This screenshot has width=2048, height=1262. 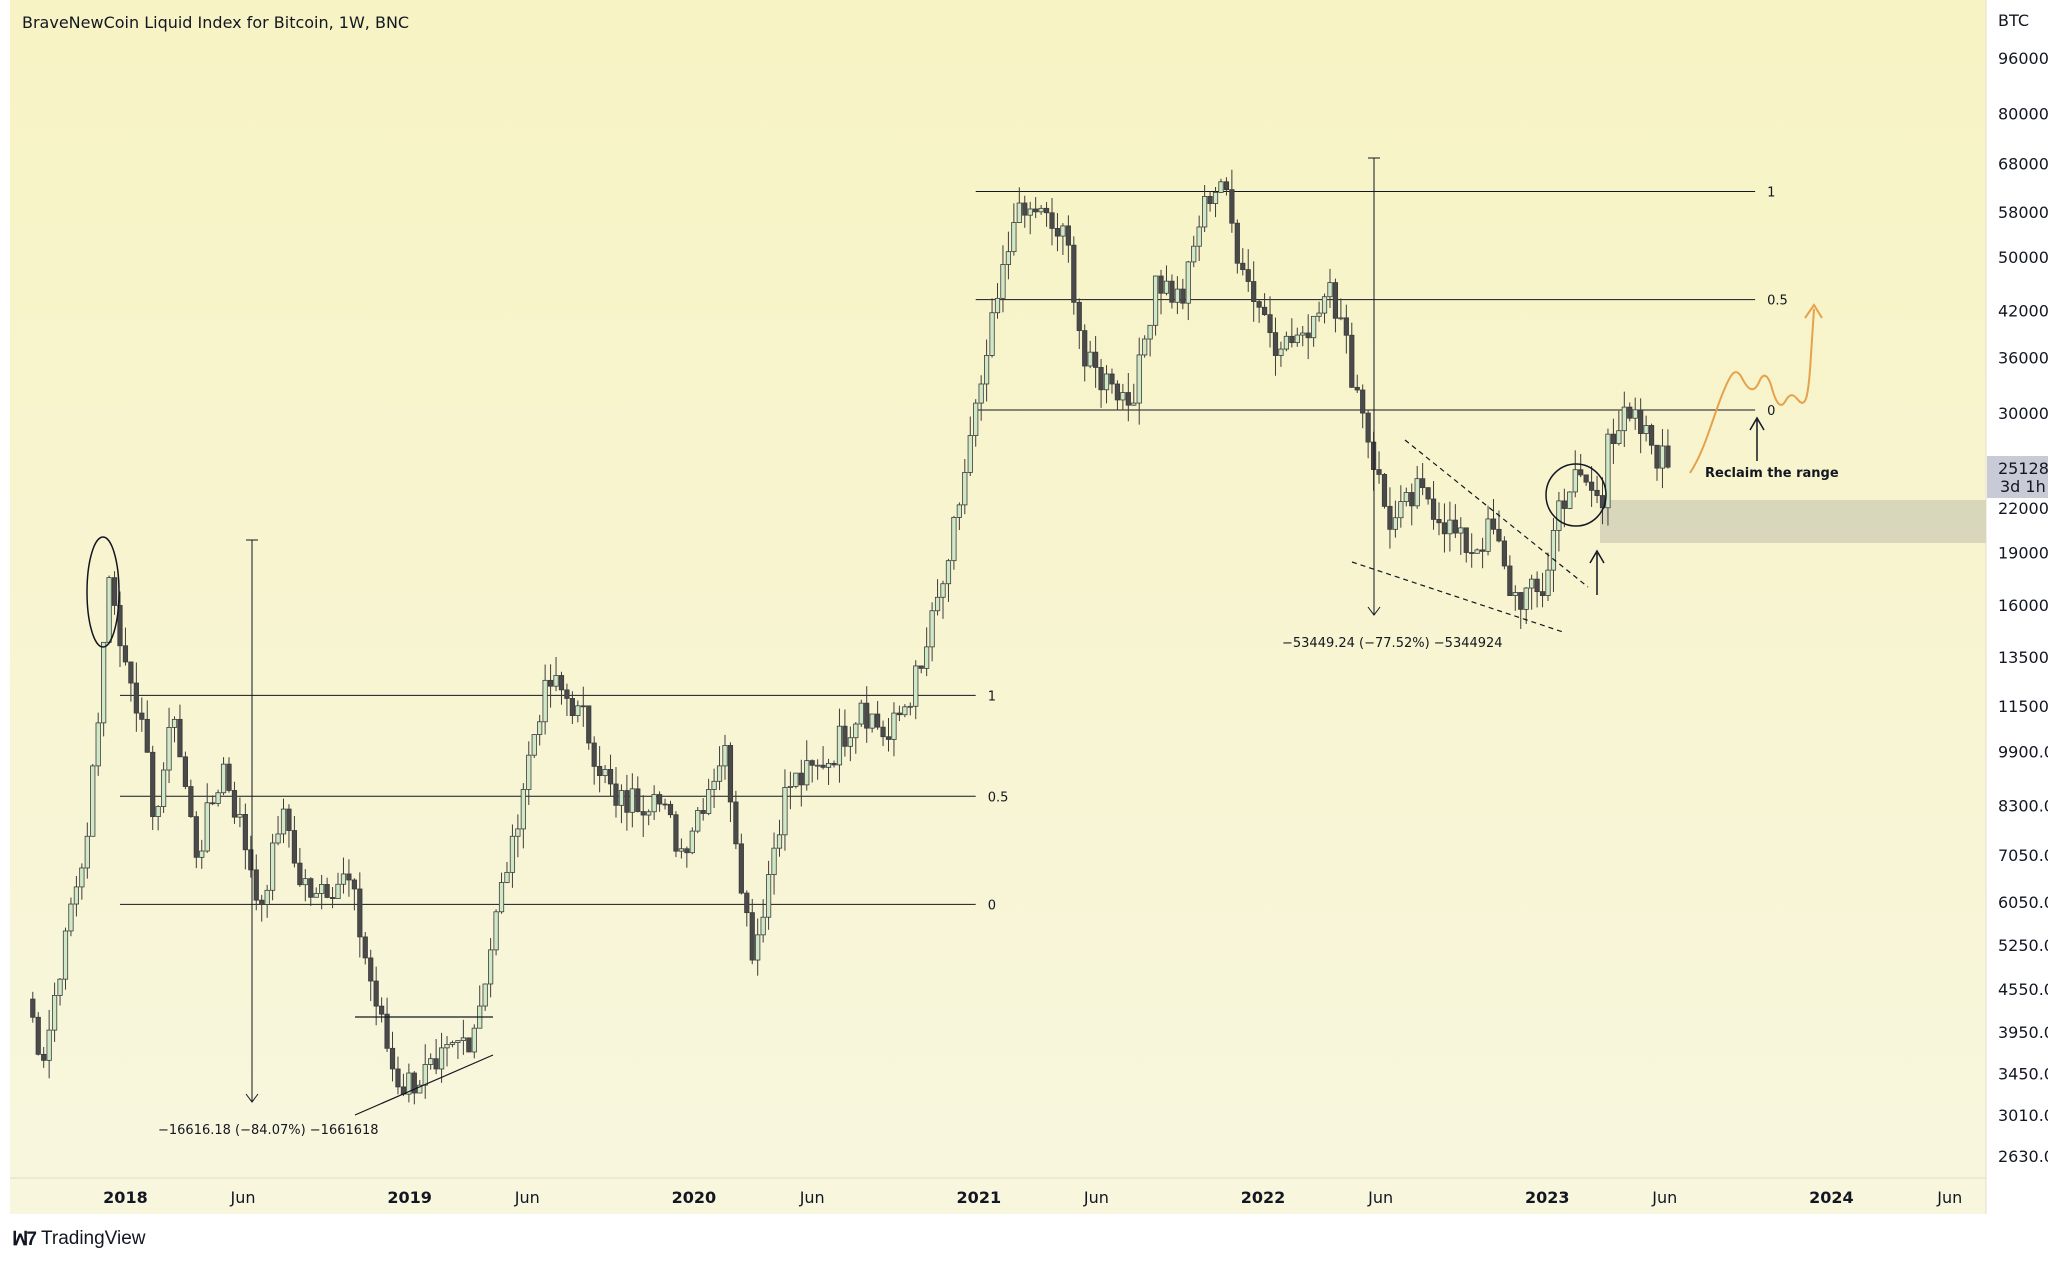 What do you see at coordinates (2017, 589) in the screenshot?
I see `price-axis-panel` at bounding box center [2017, 589].